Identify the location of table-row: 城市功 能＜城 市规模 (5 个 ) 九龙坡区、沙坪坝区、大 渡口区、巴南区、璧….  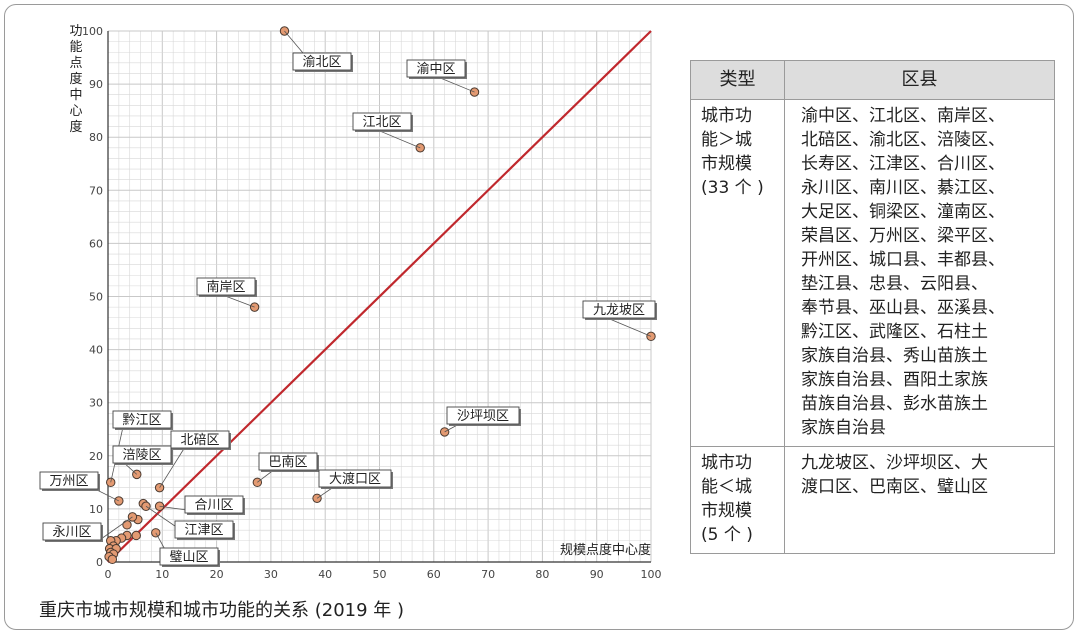
(872, 500).